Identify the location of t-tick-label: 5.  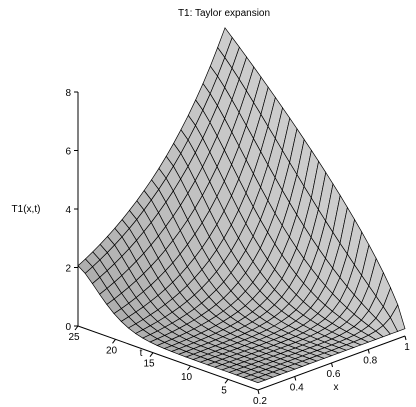
(224, 390).